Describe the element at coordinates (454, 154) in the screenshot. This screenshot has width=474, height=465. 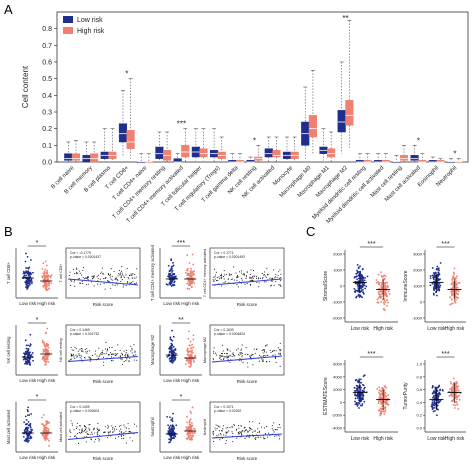
I see `significance-mark: *` at that location.